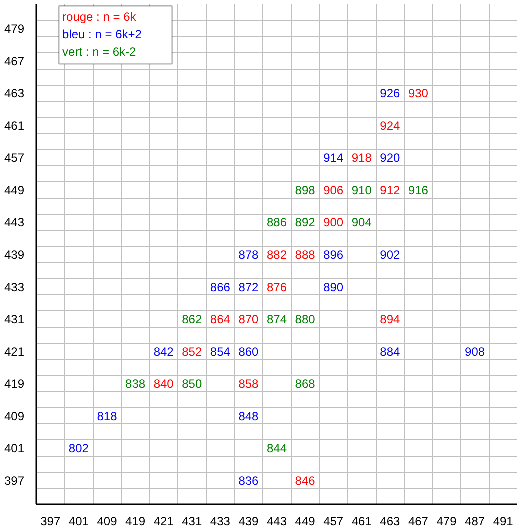 This screenshot has width=525, height=528. What do you see at coordinates (305, 223) in the screenshot?
I see `data-label: 892` at bounding box center [305, 223].